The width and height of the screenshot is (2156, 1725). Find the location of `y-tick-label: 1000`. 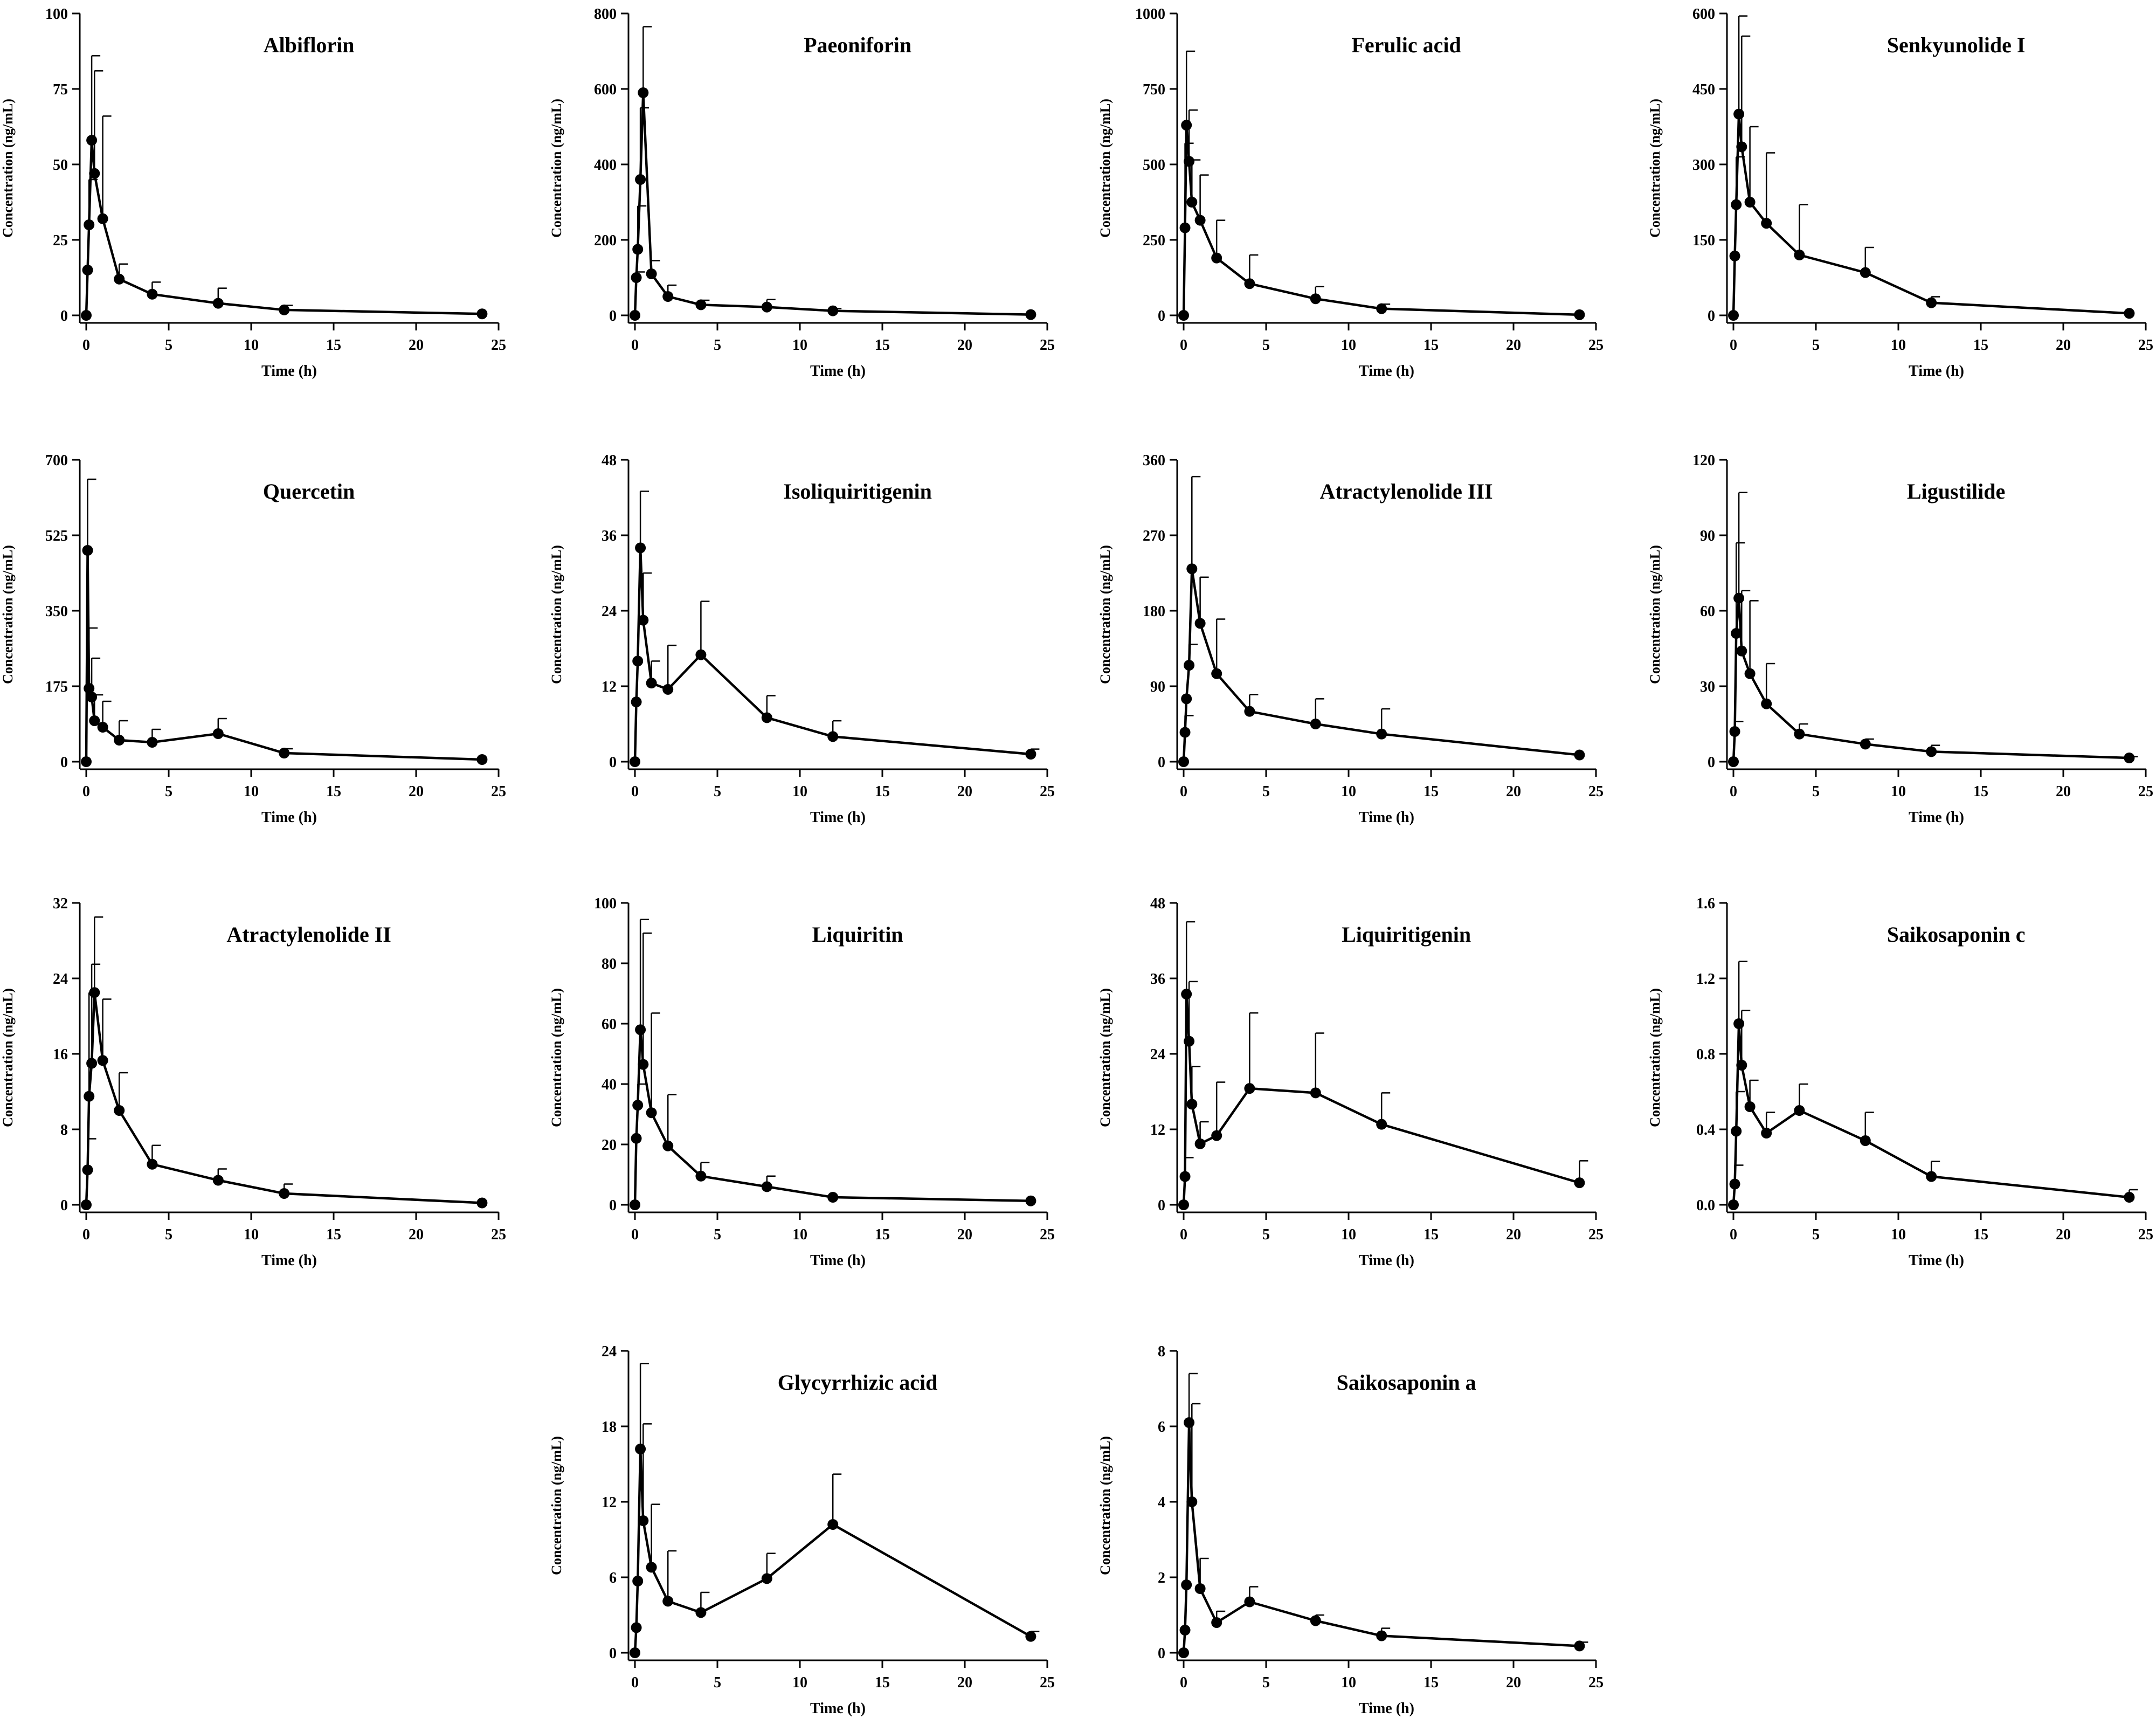

y-tick-label: 1000 is located at coordinates (1150, 14).